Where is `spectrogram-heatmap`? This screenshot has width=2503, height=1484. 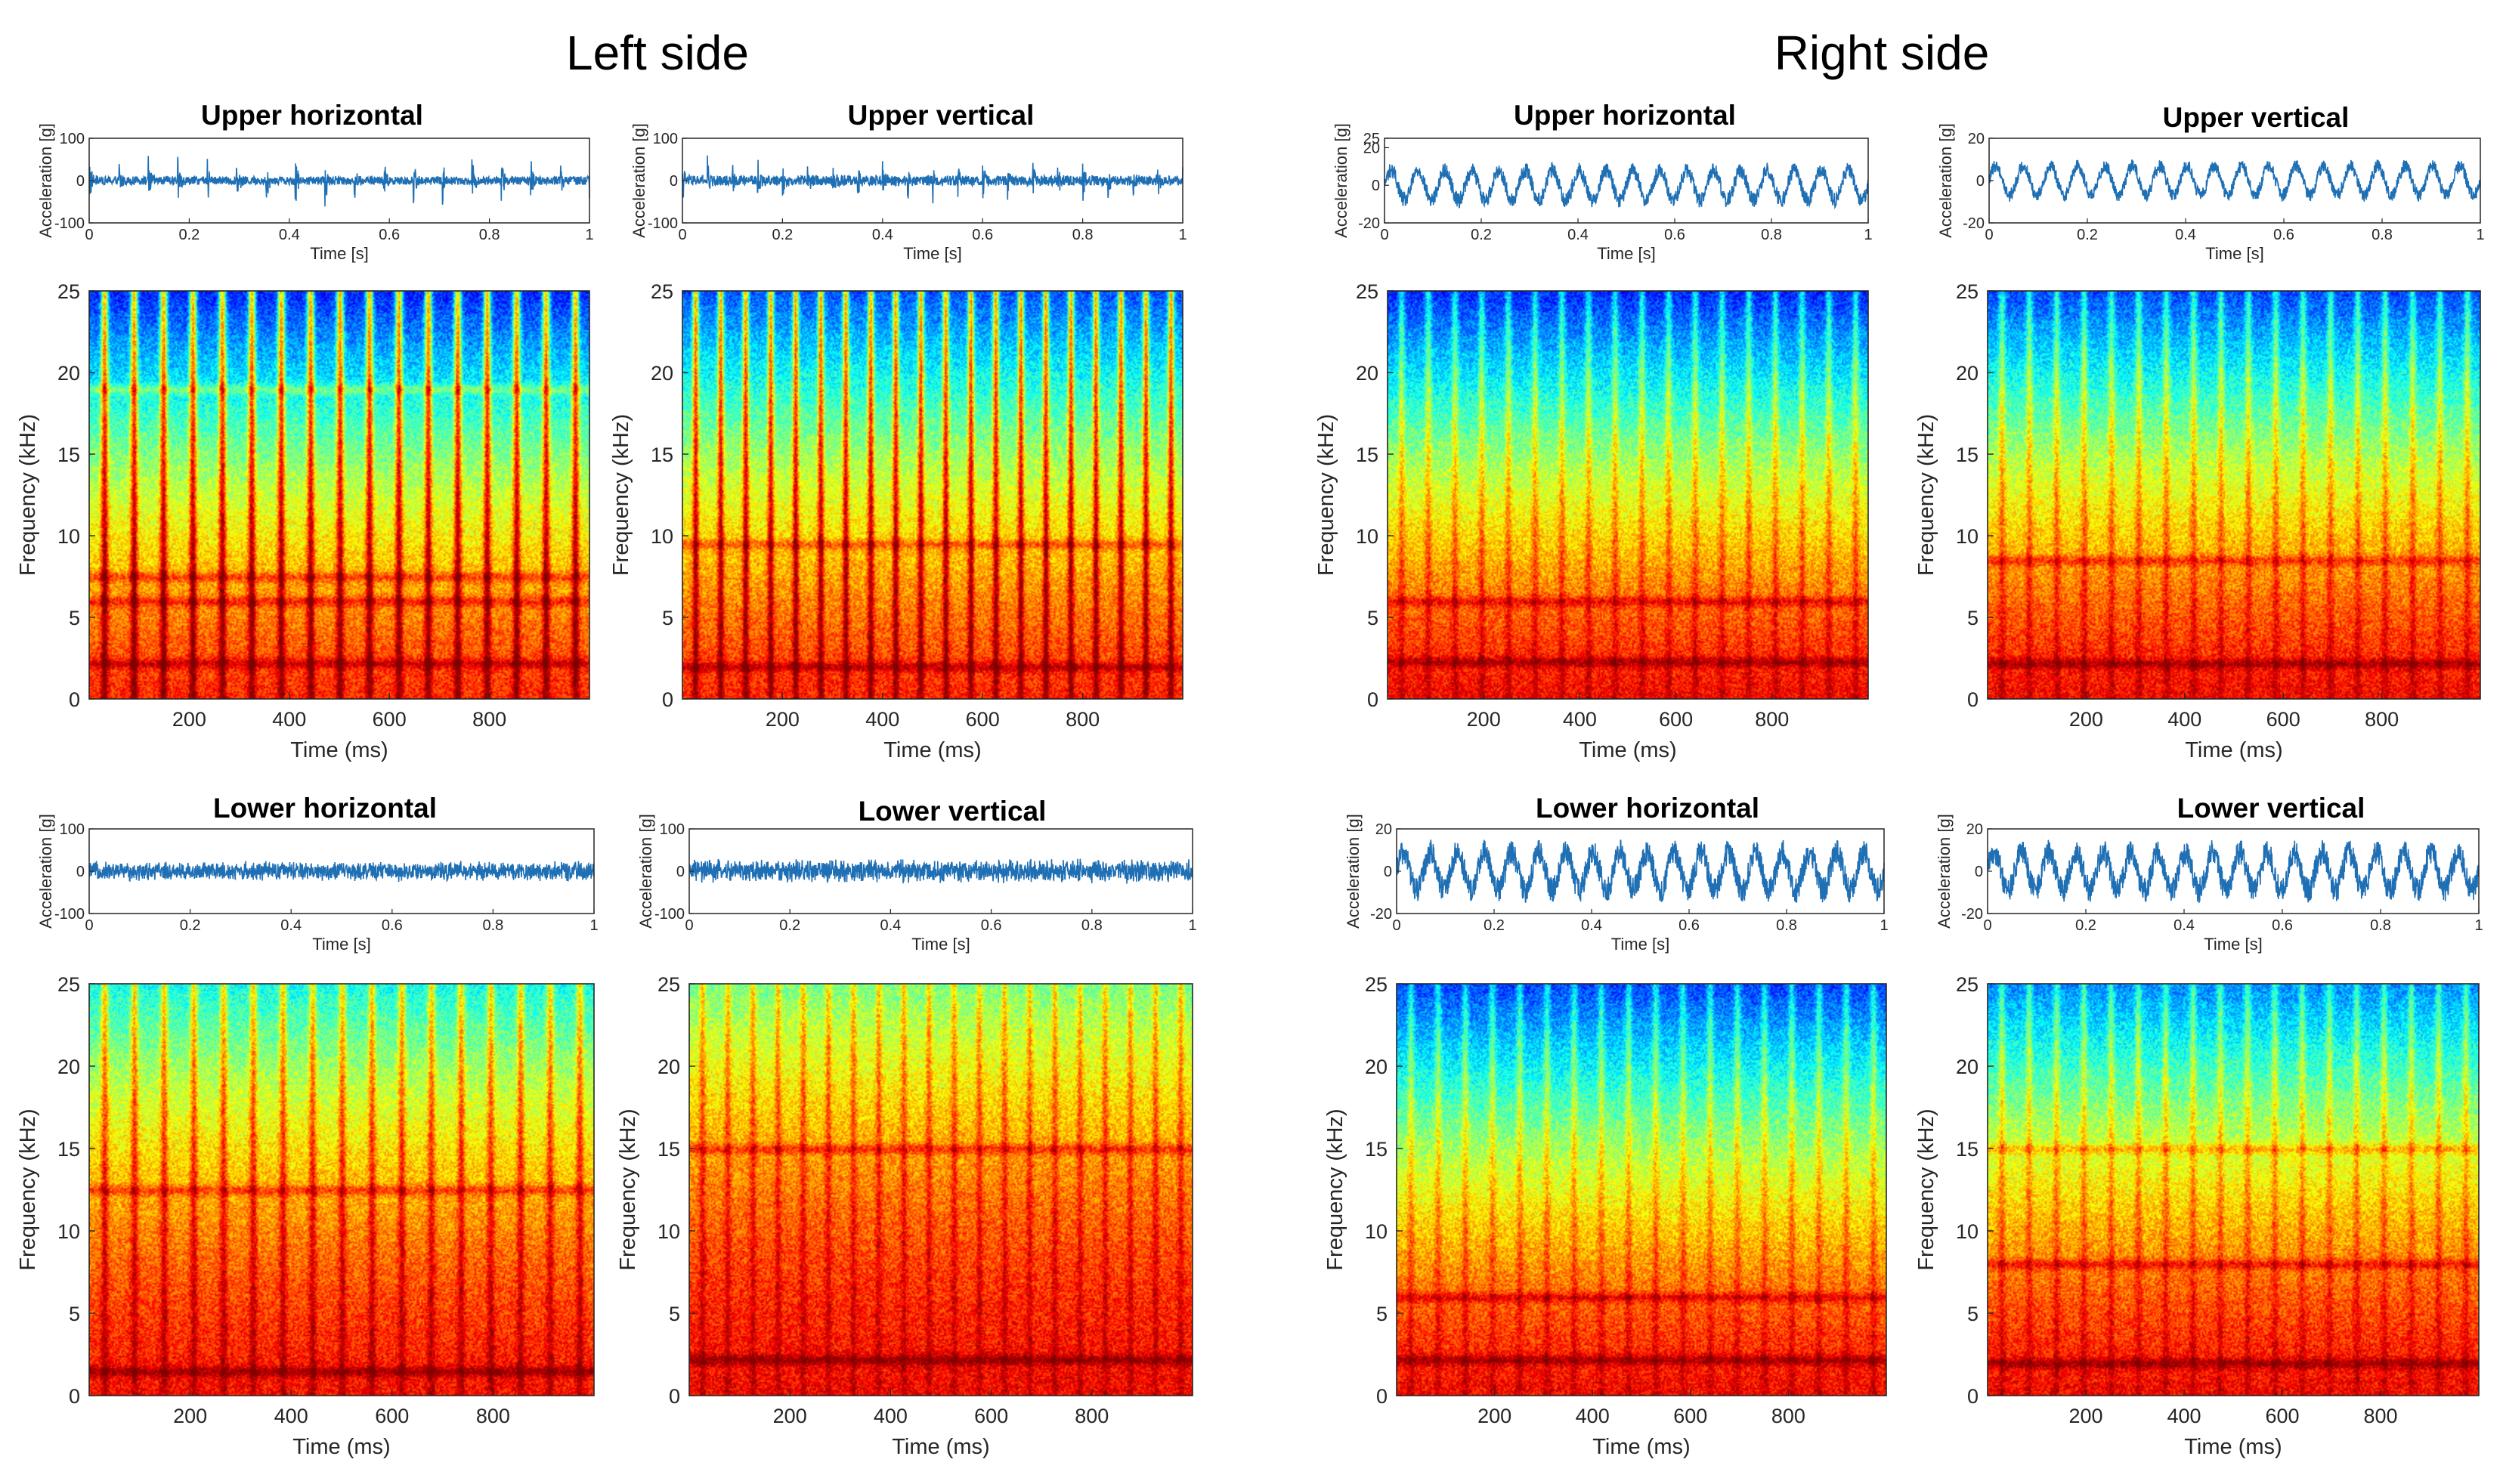
spectrogram-heatmap is located at coordinates (2234, 495).